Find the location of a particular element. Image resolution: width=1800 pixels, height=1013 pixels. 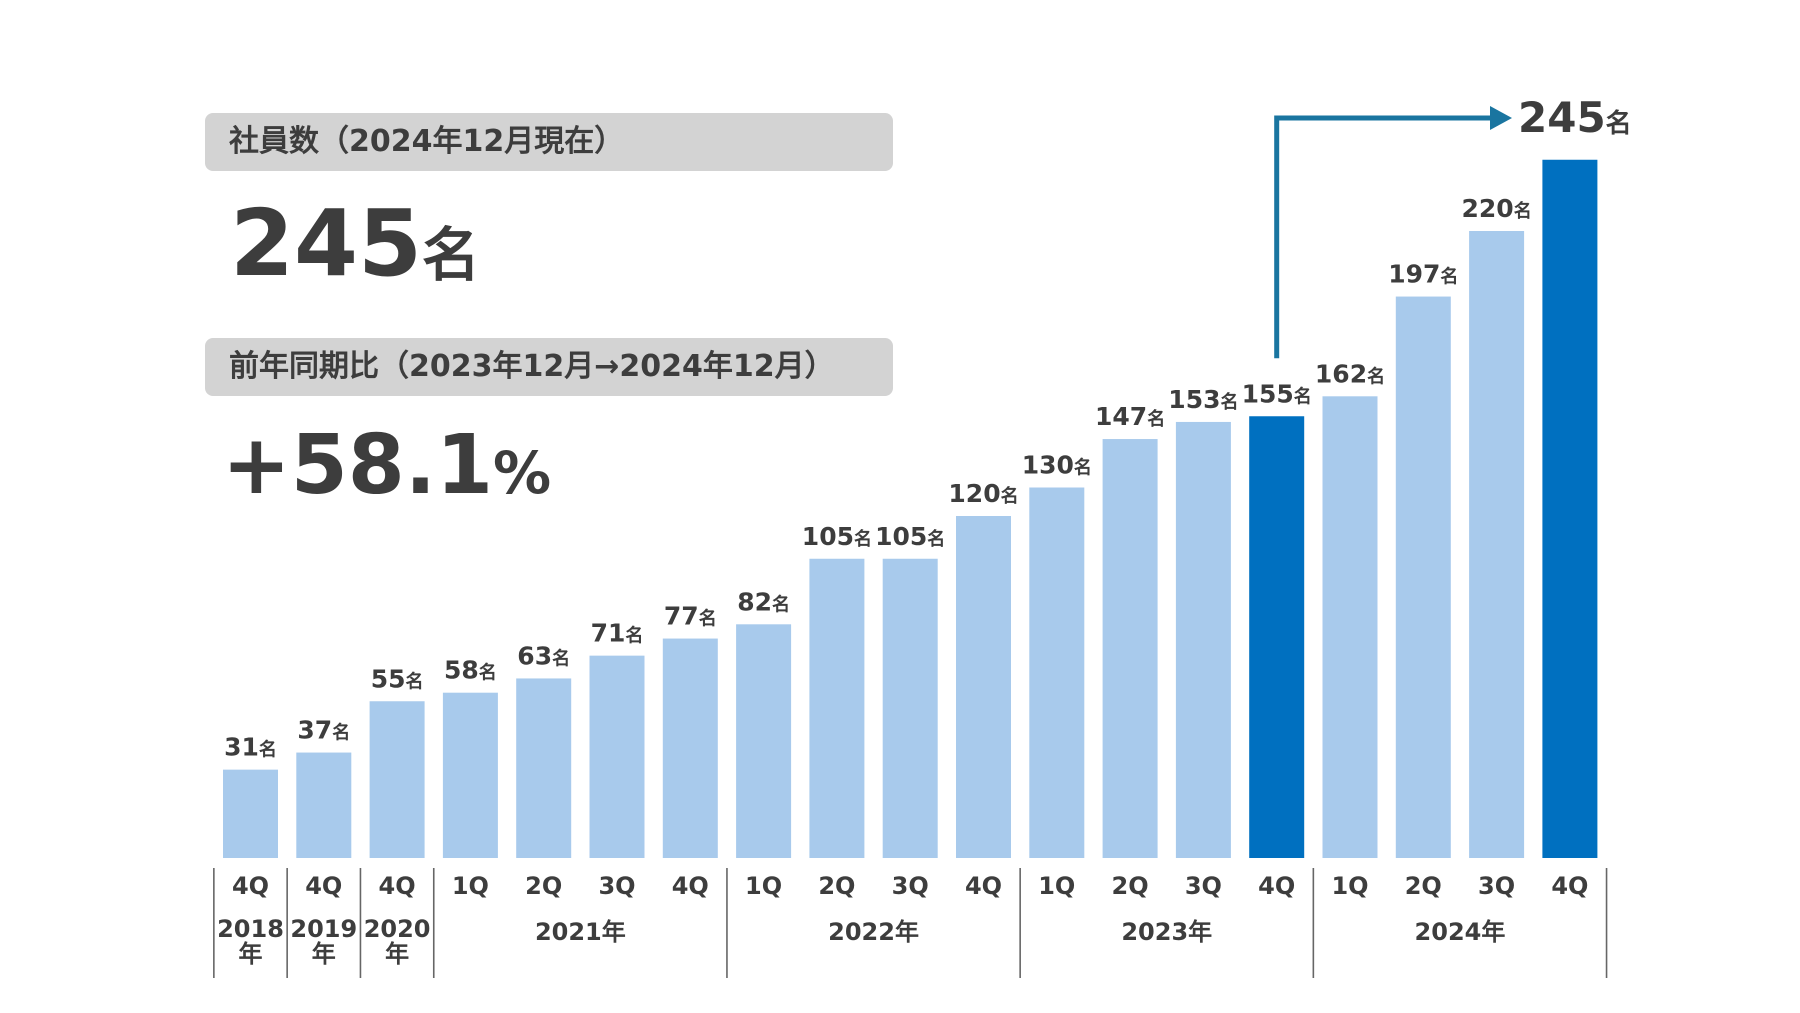

bar-value-label: 153名 is located at coordinates (1203, 399).